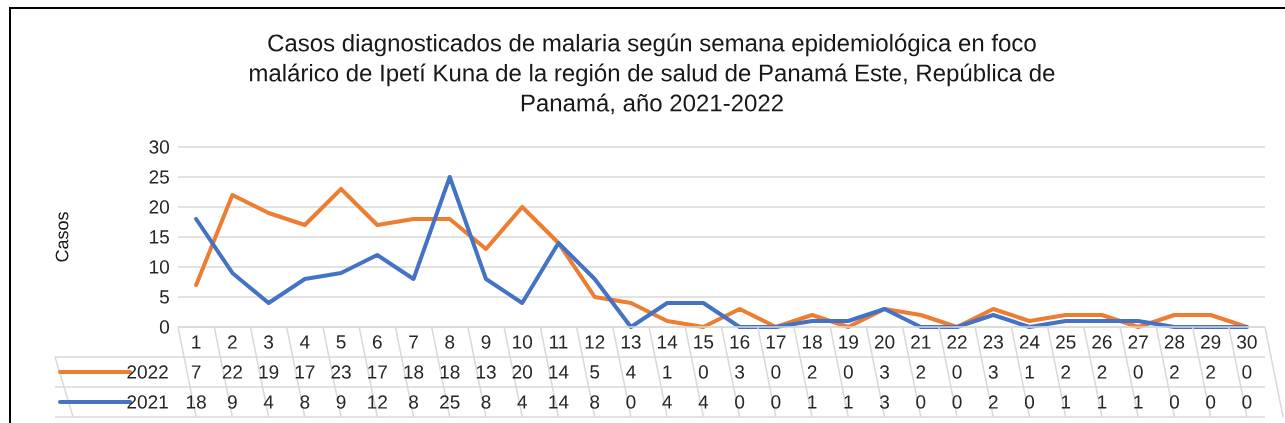 The width and height of the screenshot is (1285, 423). I want to click on x-tick-label: 6, so click(377, 342).